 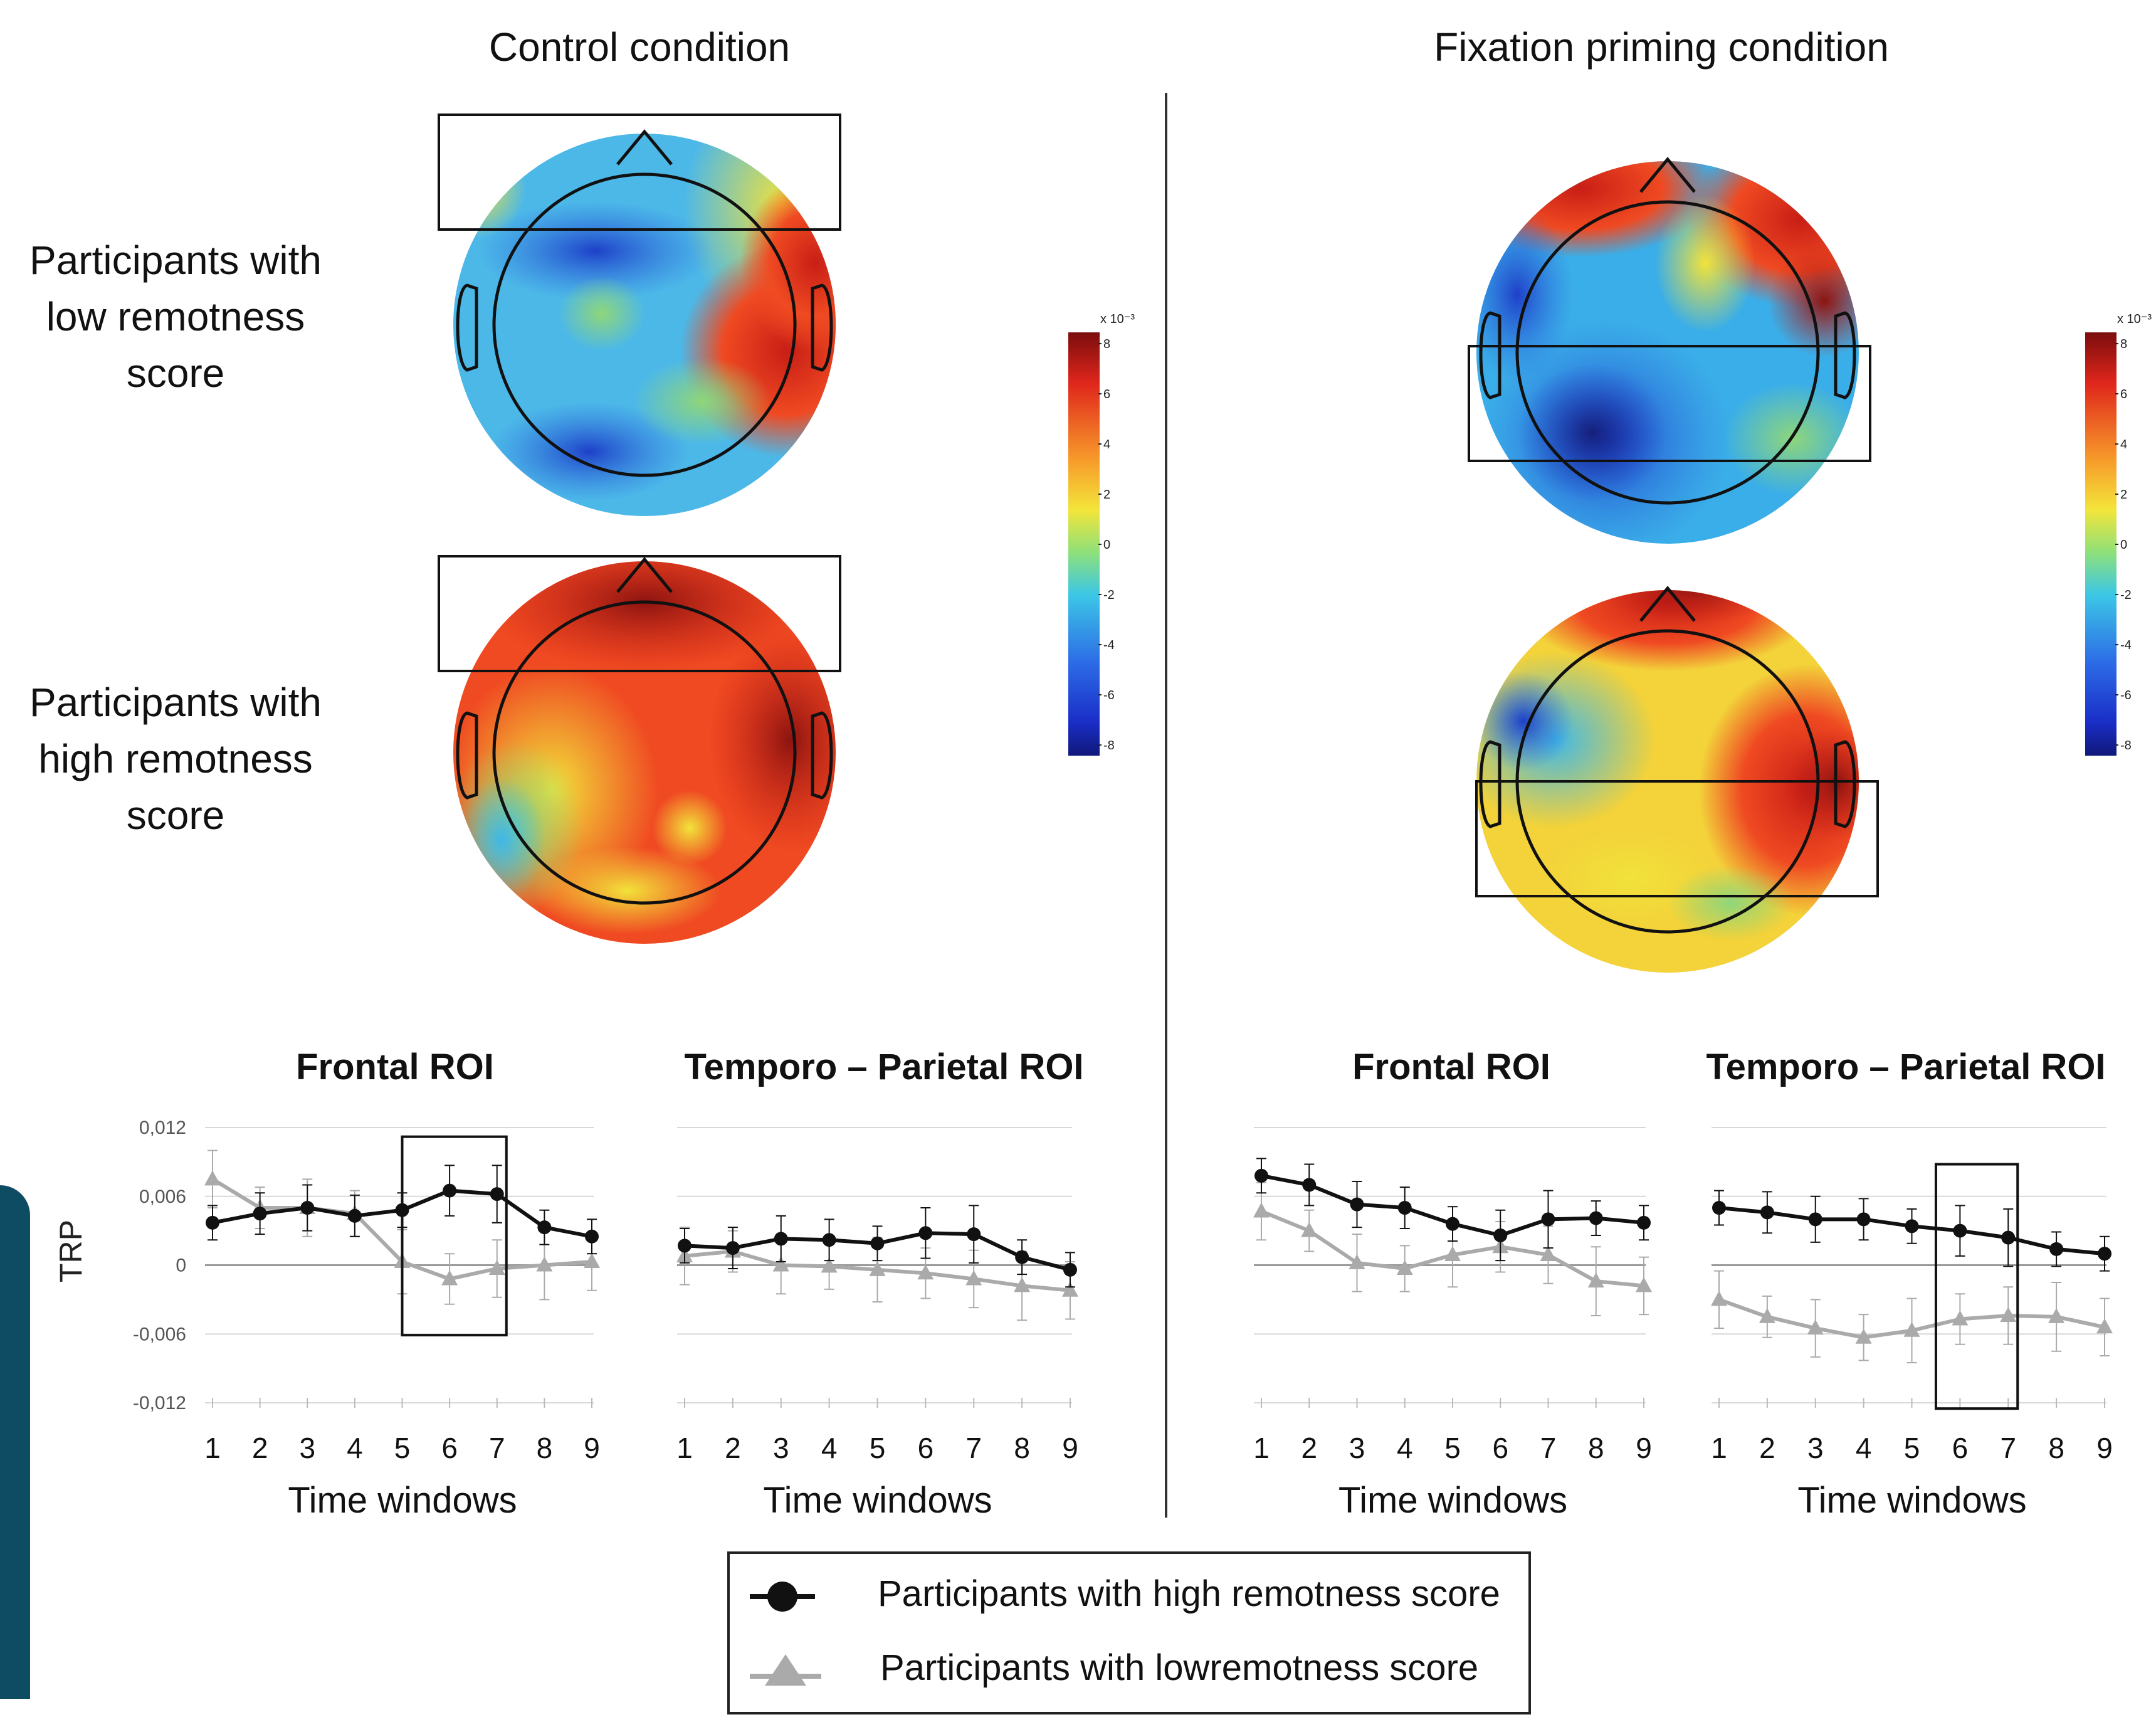 I want to click on plot-title-fixation-frontal: Frontal ROI, so click(x=1451, y=1067).